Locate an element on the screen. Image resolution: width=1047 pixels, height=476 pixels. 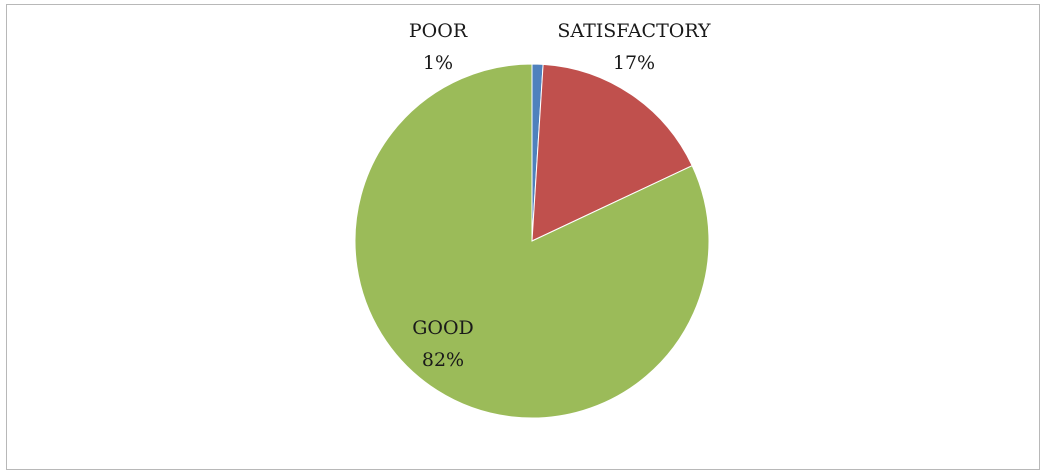
label-poor-category: POOR is located at coordinates (438, 31).